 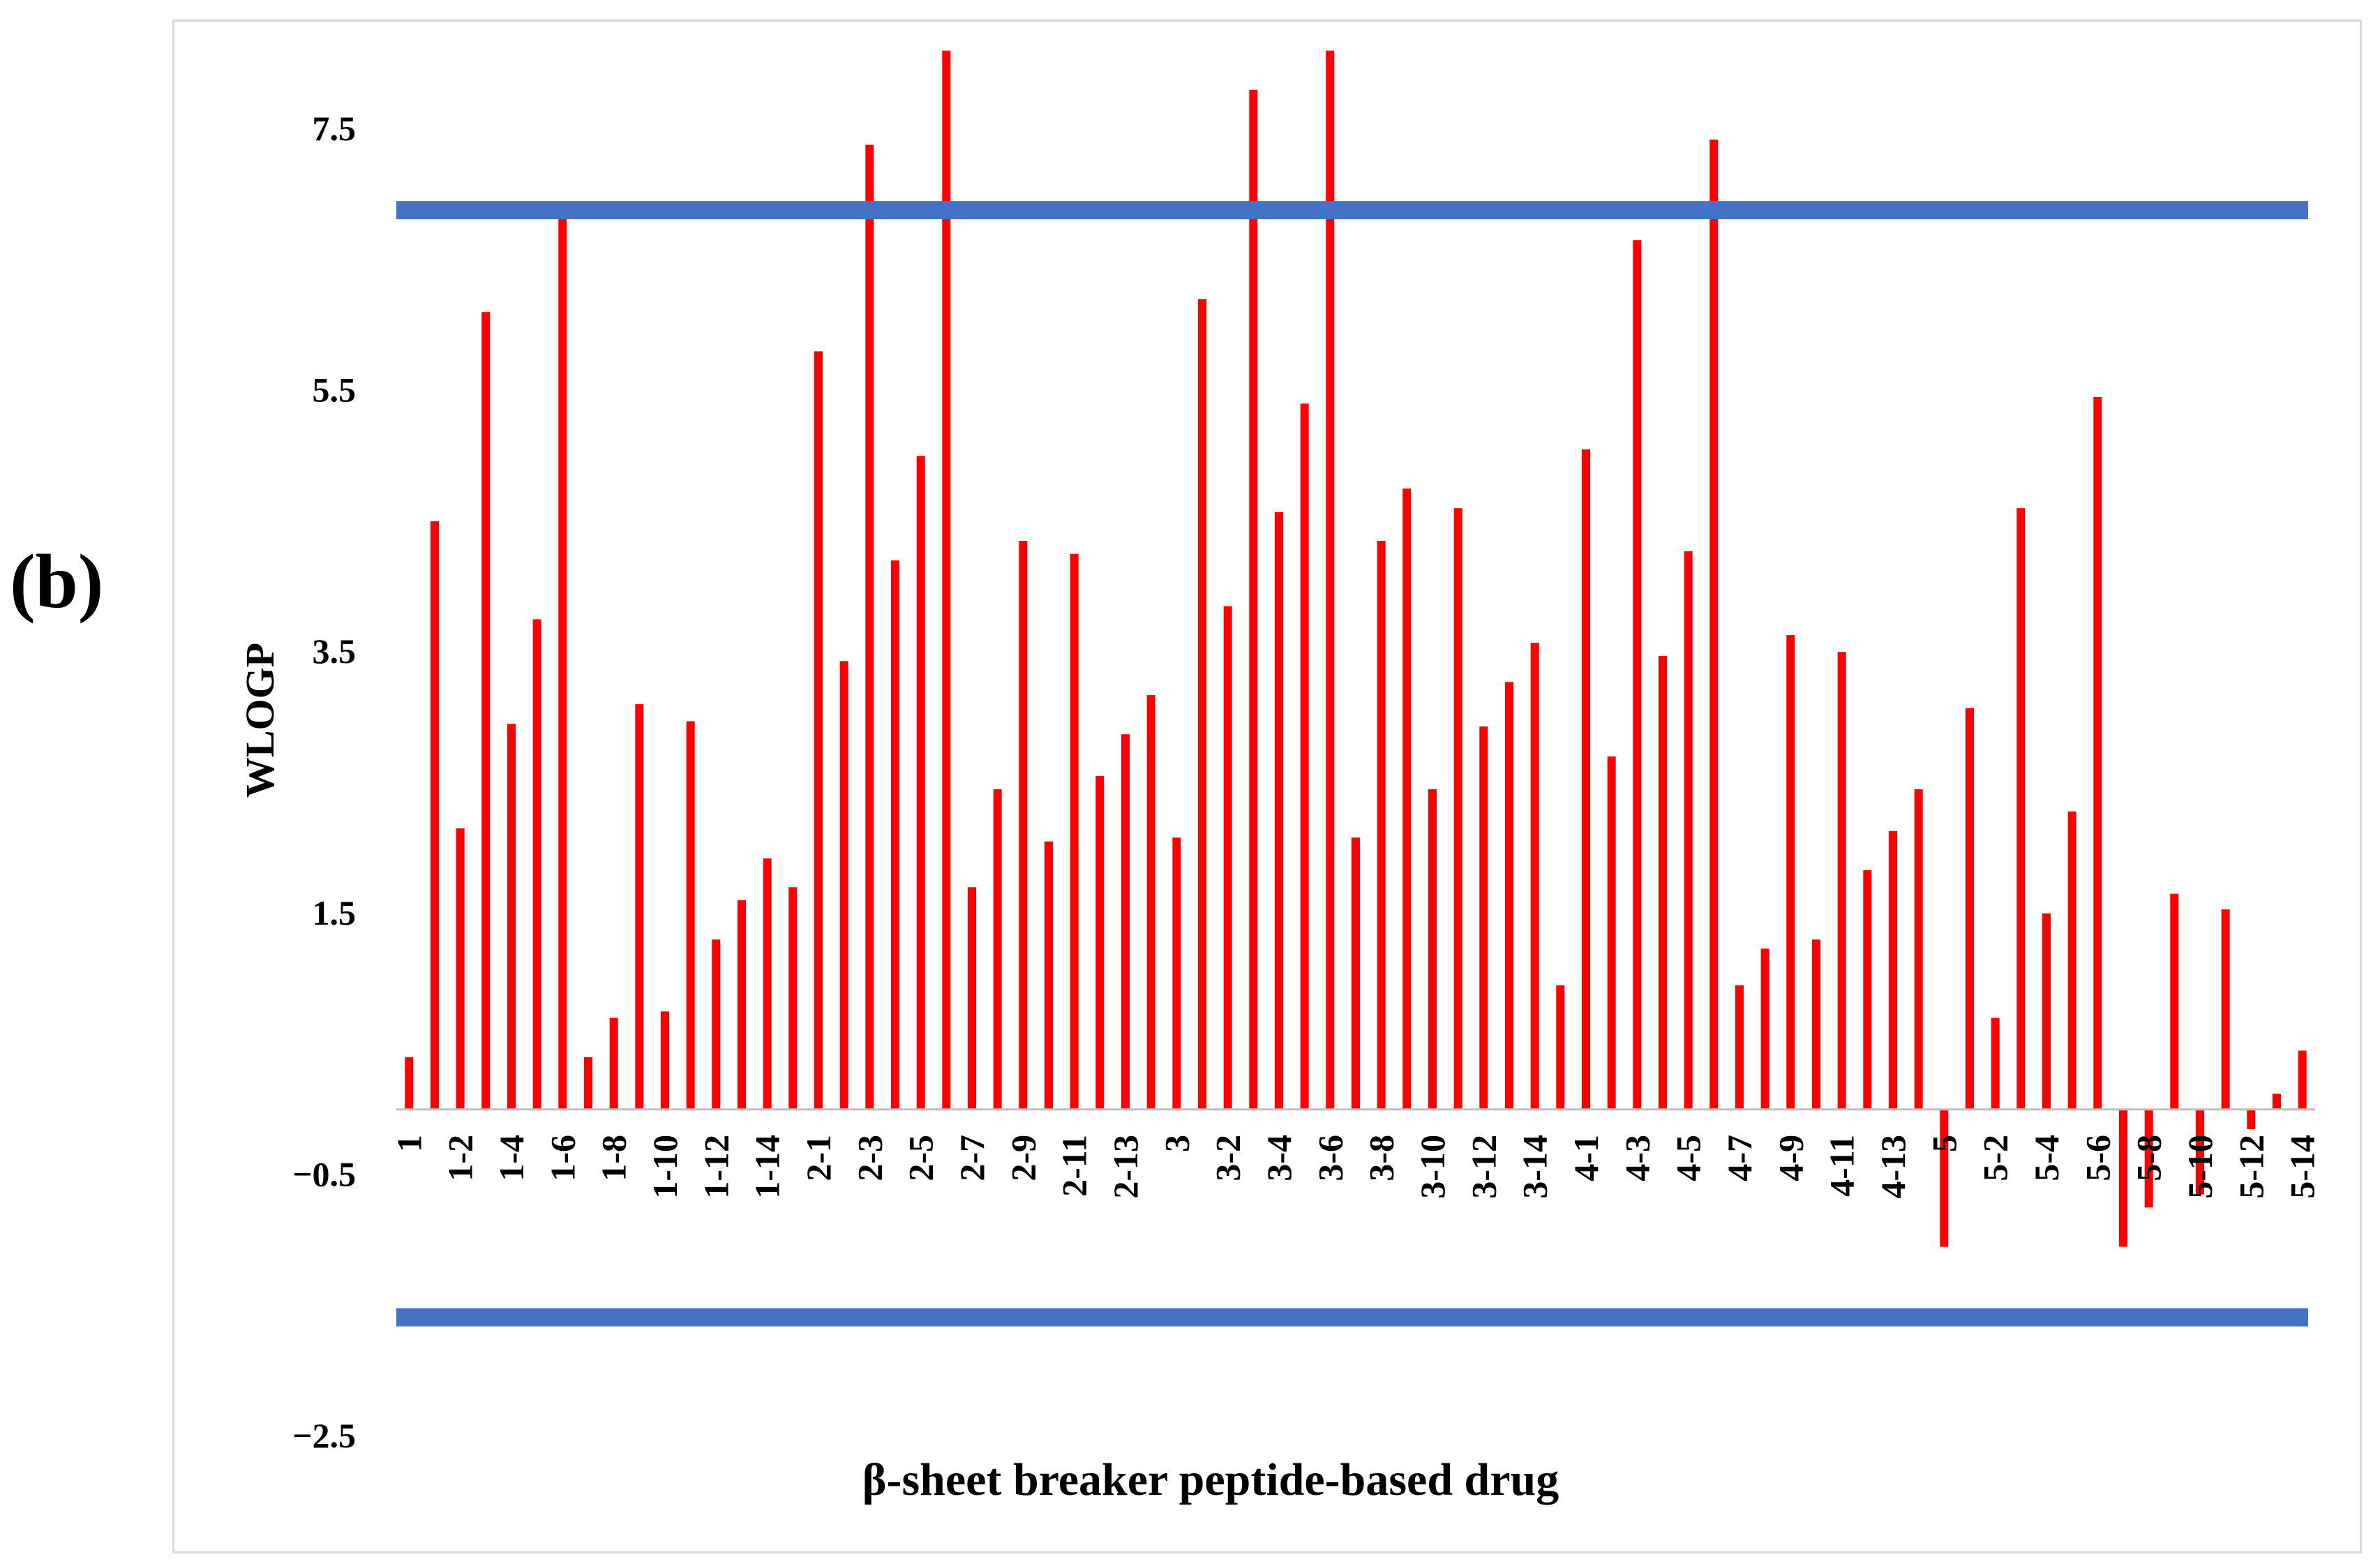 I want to click on panel-label: (b), so click(x=57, y=581).